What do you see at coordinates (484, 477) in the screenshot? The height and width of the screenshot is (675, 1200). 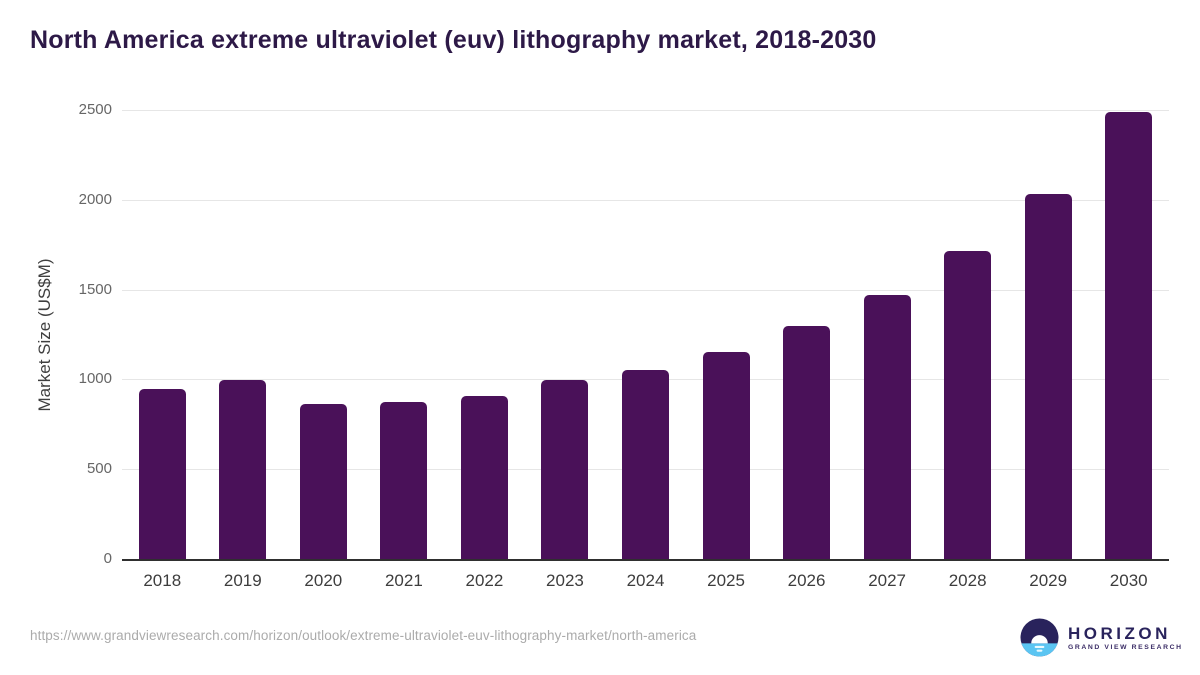 I see `bar-2022` at bounding box center [484, 477].